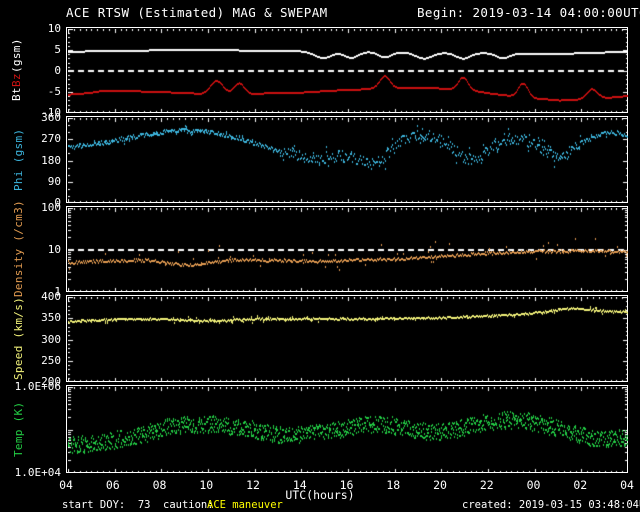  Describe the element at coordinates (51, 318) in the screenshot. I see `ytick-speed-1: 350` at that location.